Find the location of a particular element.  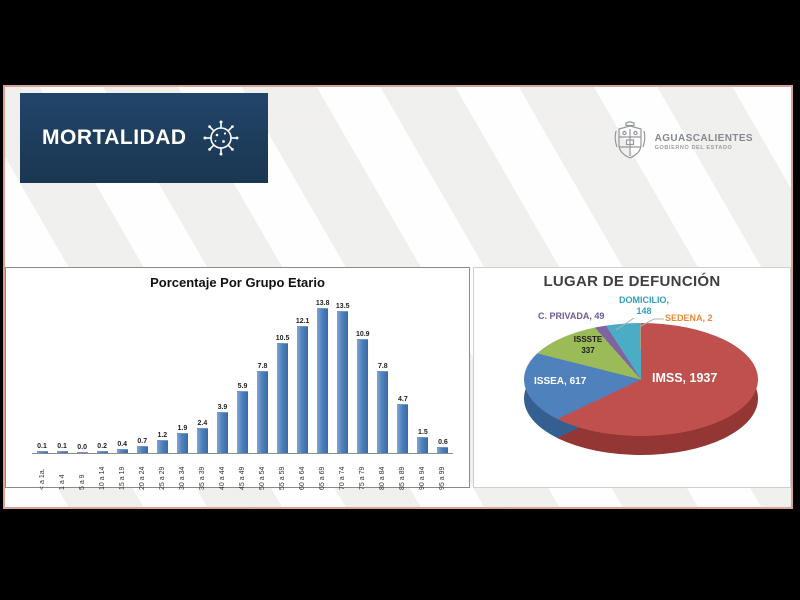

bar-slot: 0.2 is located at coordinates (102, 372).